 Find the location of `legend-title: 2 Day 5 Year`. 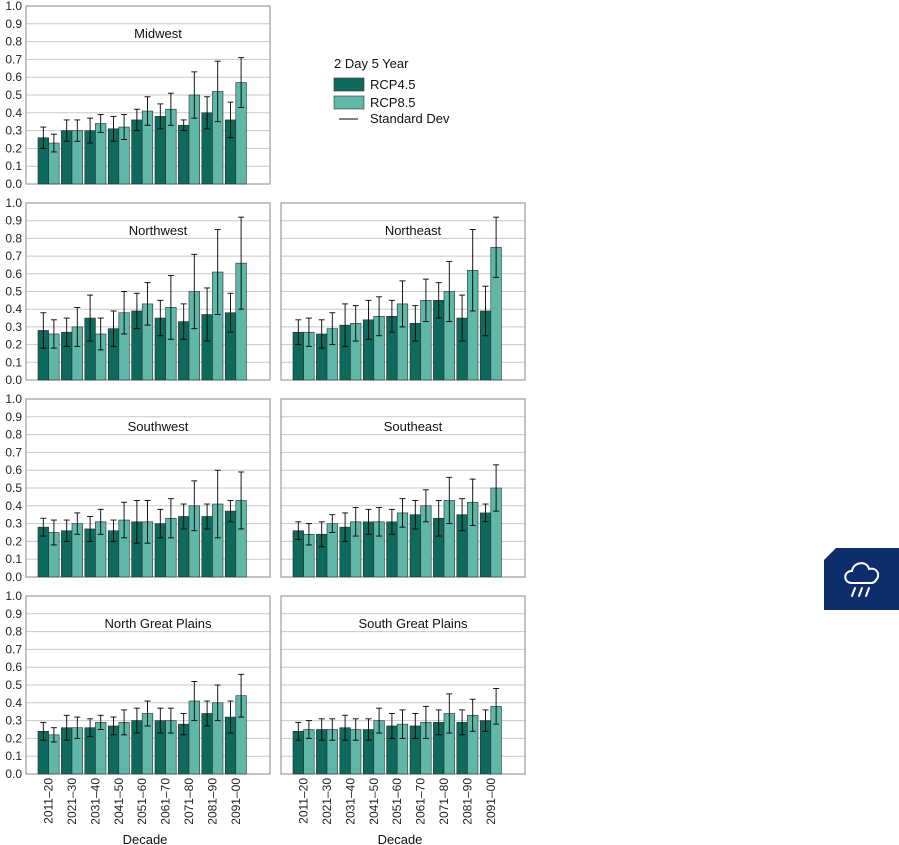

legend-title: 2 Day 5 Year is located at coordinates (371, 63).